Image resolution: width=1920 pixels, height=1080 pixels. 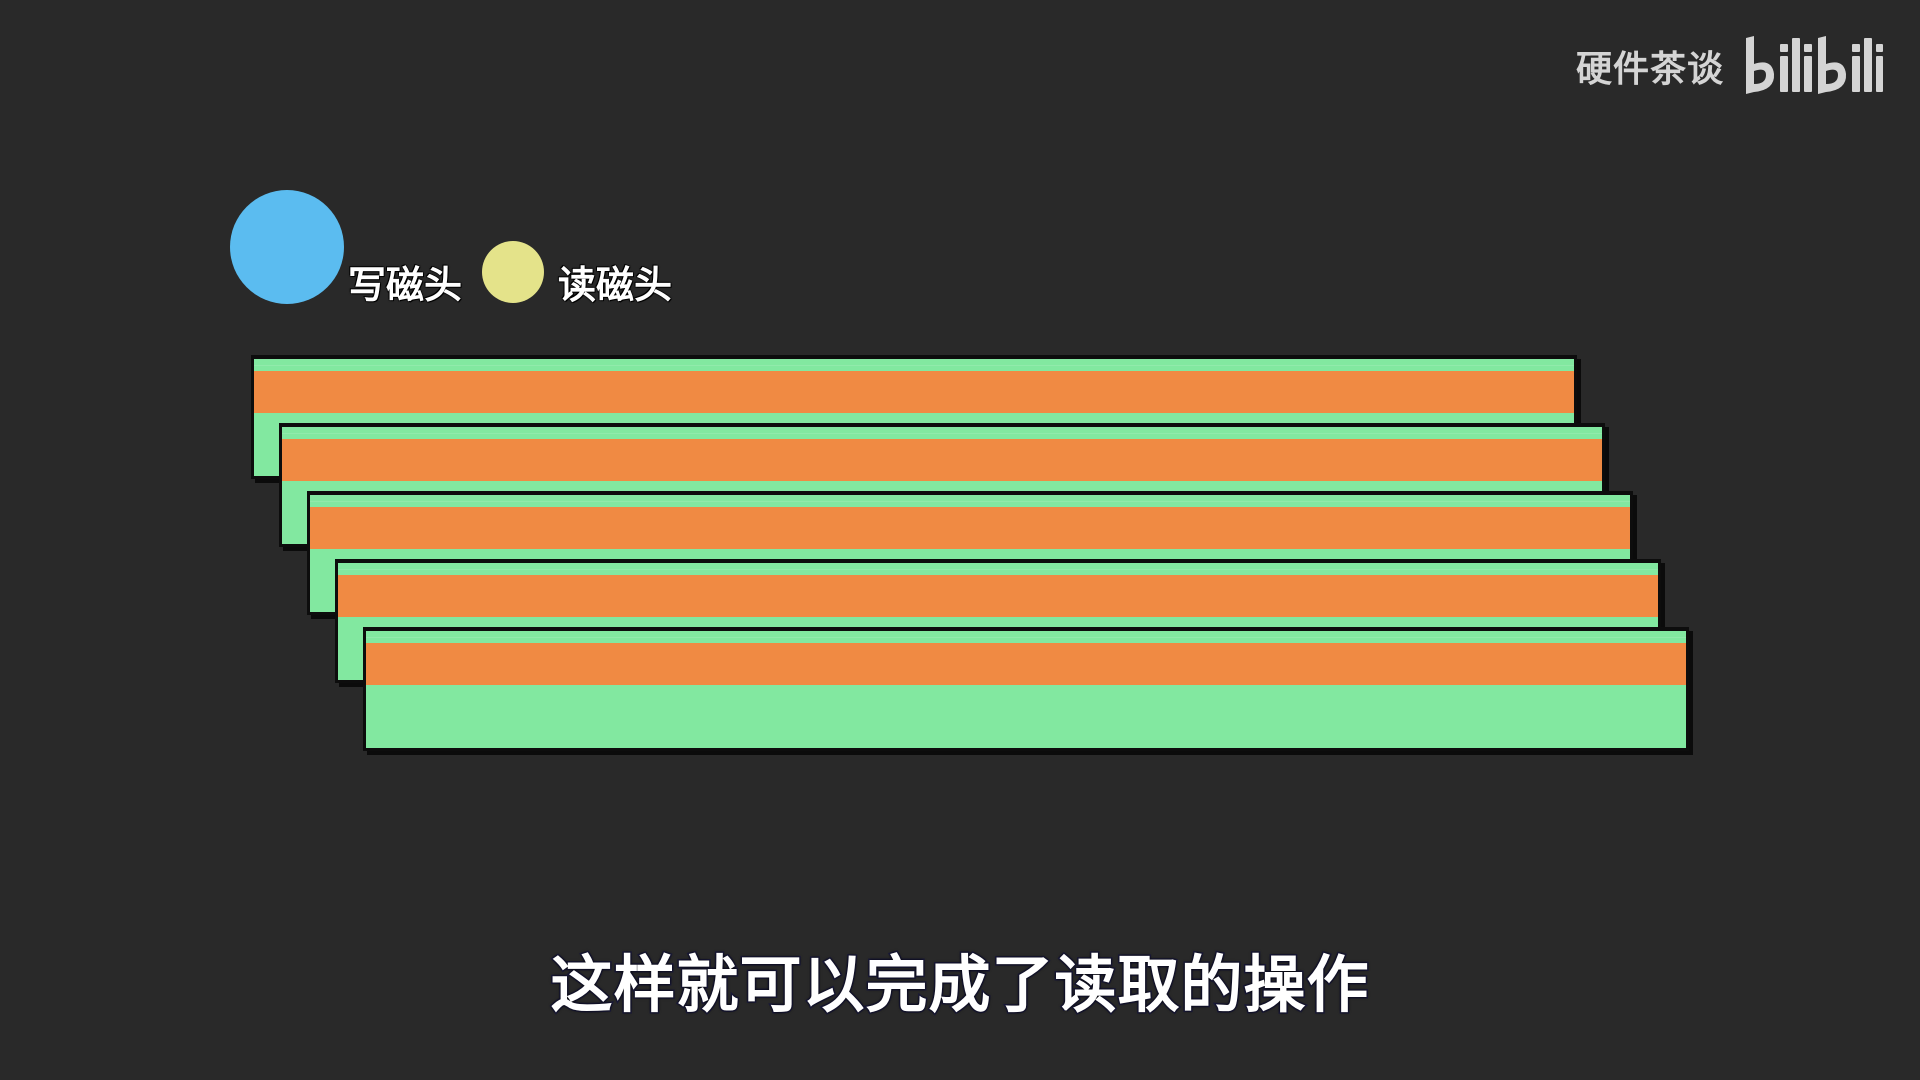 What do you see at coordinates (513, 272) in the screenshot?
I see `read-head-marker` at bounding box center [513, 272].